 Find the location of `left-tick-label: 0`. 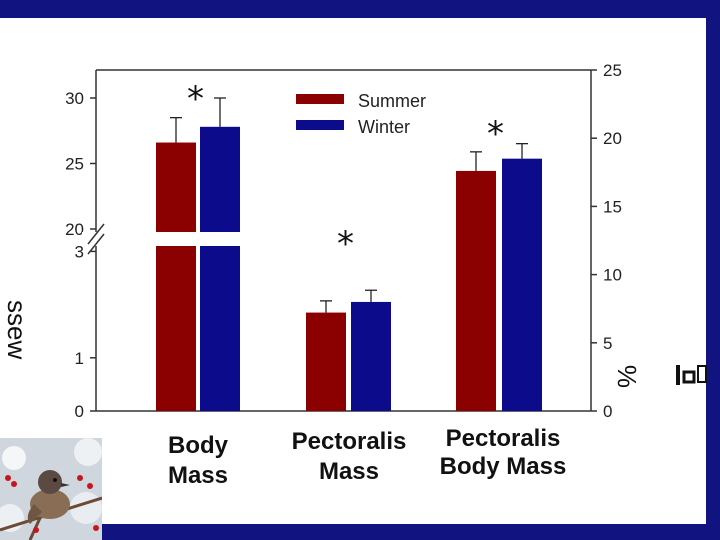

left-tick-label: 0 is located at coordinates (79, 411).